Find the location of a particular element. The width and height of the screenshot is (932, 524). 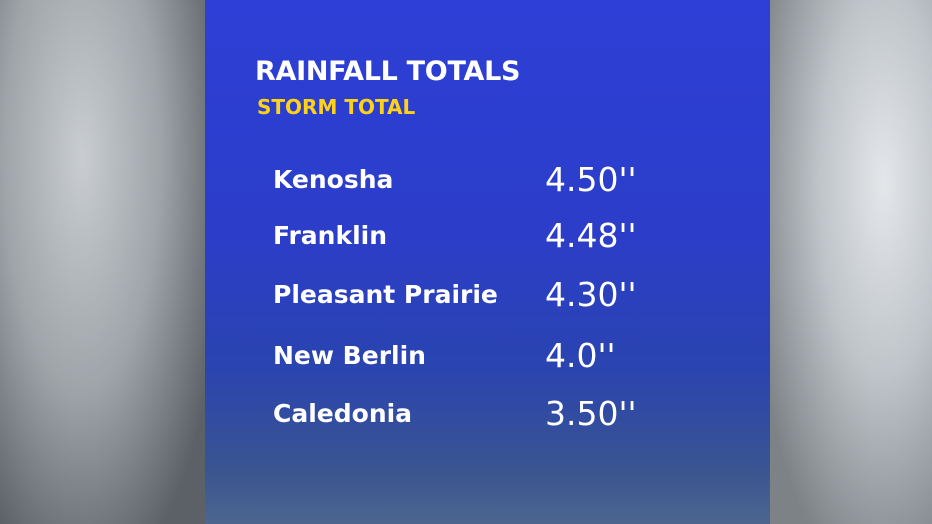

rainfall-value: 4.30'' is located at coordinates (591, 294).